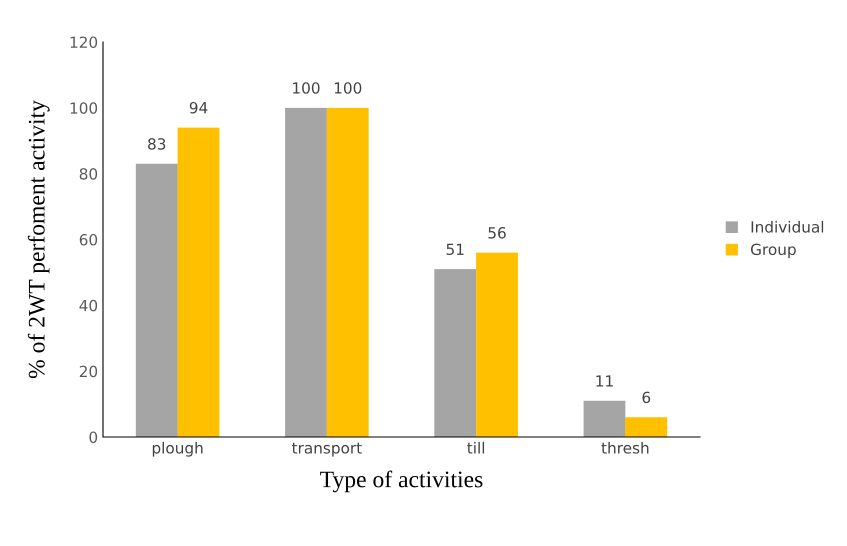 The width and height of the screenshot is (847, 546). I want to click on x-tick-label: plough, so click(177, 449).